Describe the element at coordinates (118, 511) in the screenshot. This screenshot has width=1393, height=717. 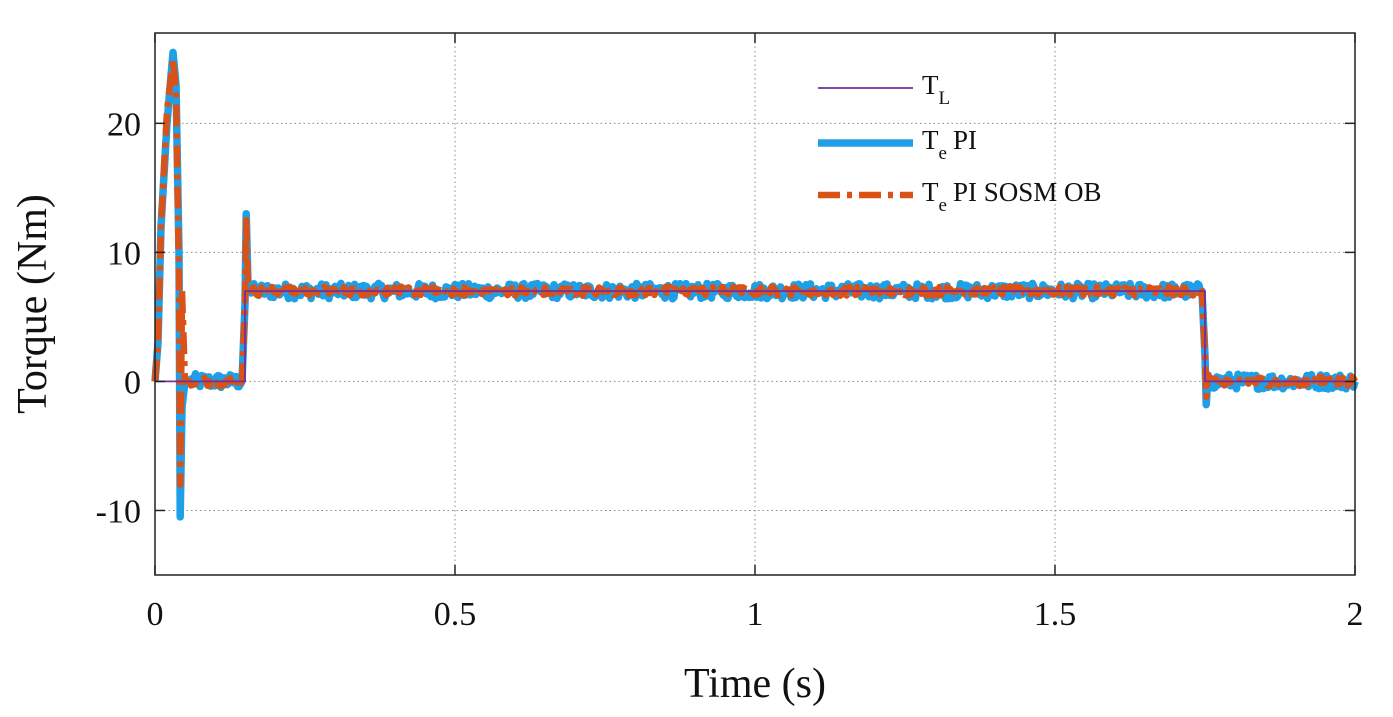
I see `y-tick-label: -10` at that location.